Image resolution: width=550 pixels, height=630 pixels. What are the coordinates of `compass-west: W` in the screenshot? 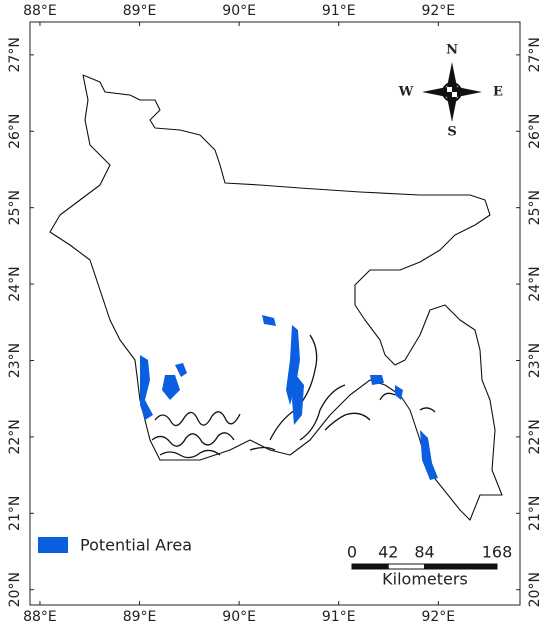 It's located at (406, 92).